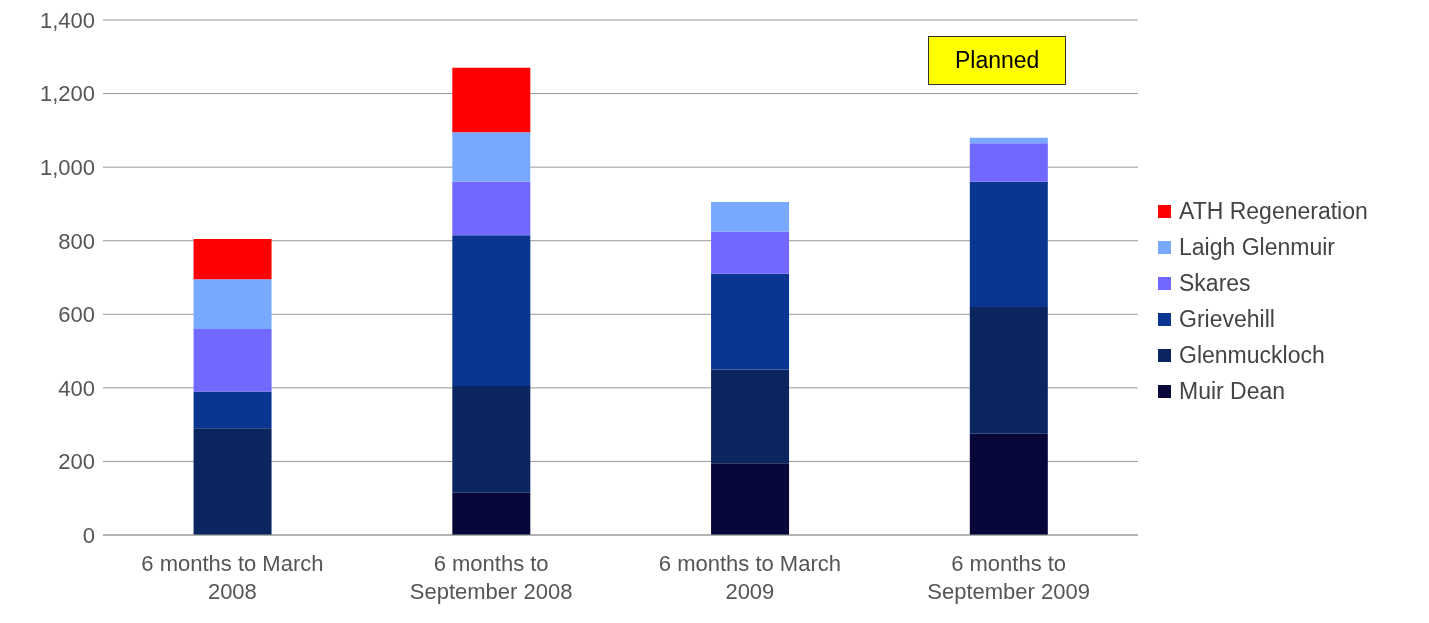  I want to click on legend-label: Muir Dean, so click(1232, 391).